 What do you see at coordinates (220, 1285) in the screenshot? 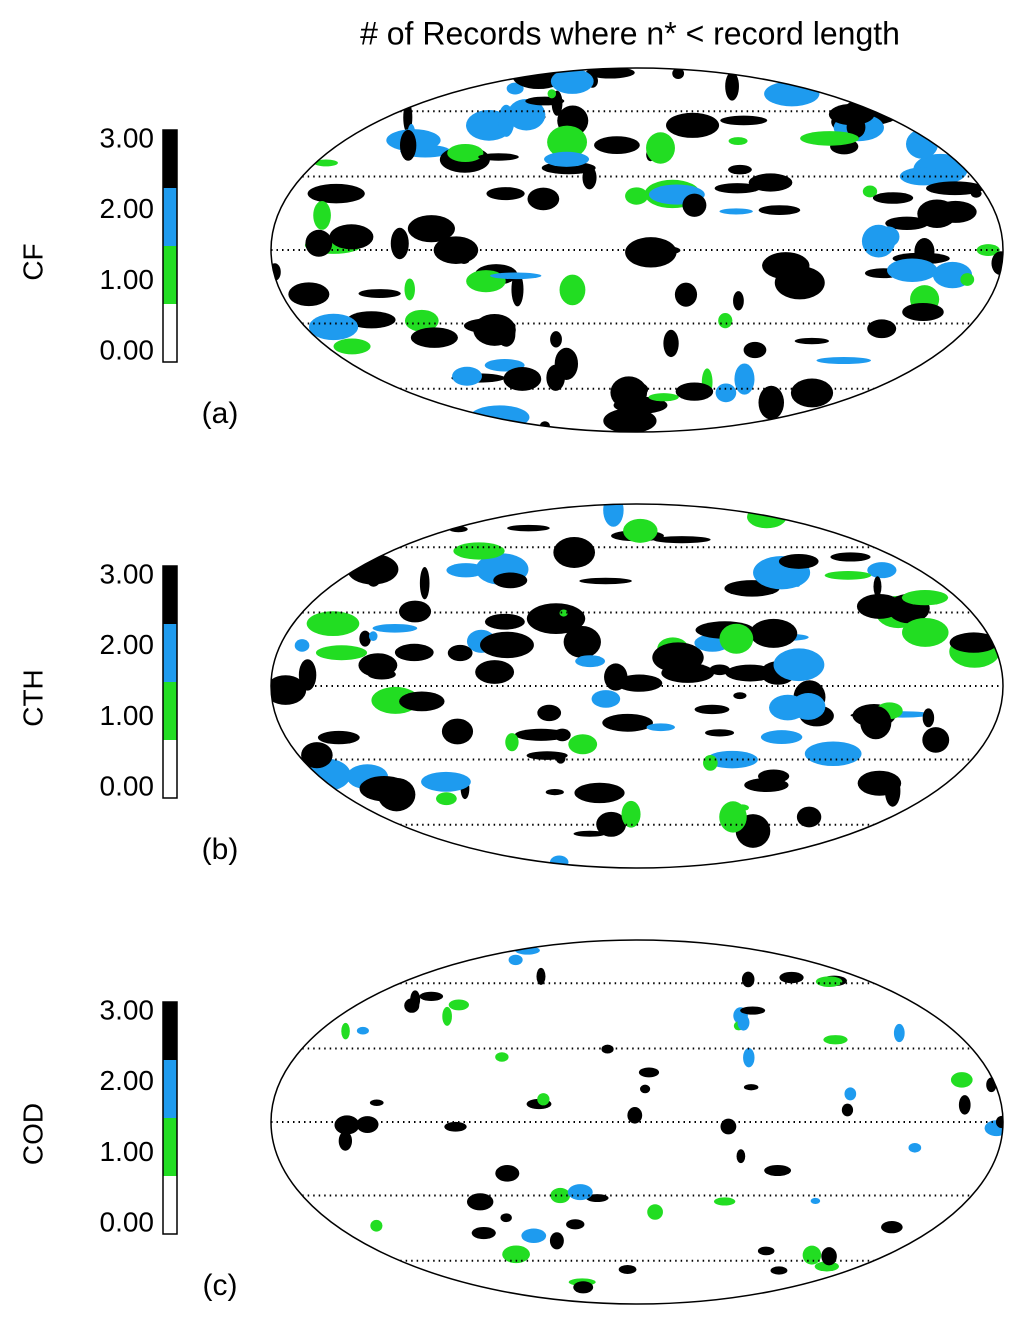
I see `panel-label: (c)` at bounding box center [220, 1285].